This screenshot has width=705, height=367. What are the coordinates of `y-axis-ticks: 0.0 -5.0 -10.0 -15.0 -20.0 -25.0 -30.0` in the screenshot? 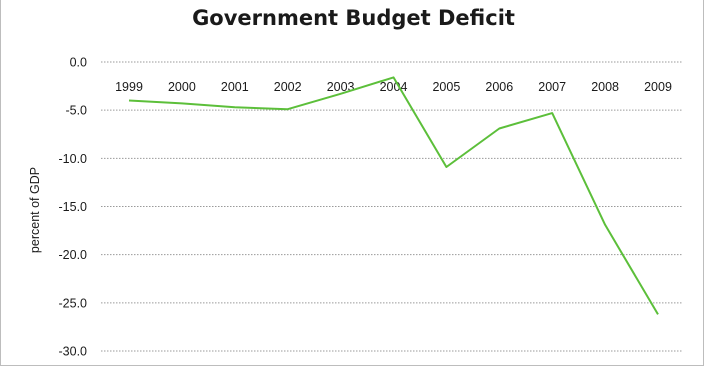 It's located at (73, 207).